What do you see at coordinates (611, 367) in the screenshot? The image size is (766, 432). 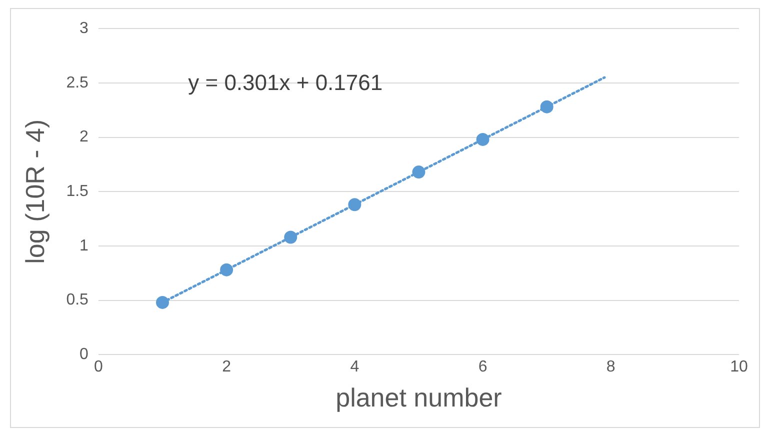 I see `x-tick-label: 8` at bounding box center [611, 367].